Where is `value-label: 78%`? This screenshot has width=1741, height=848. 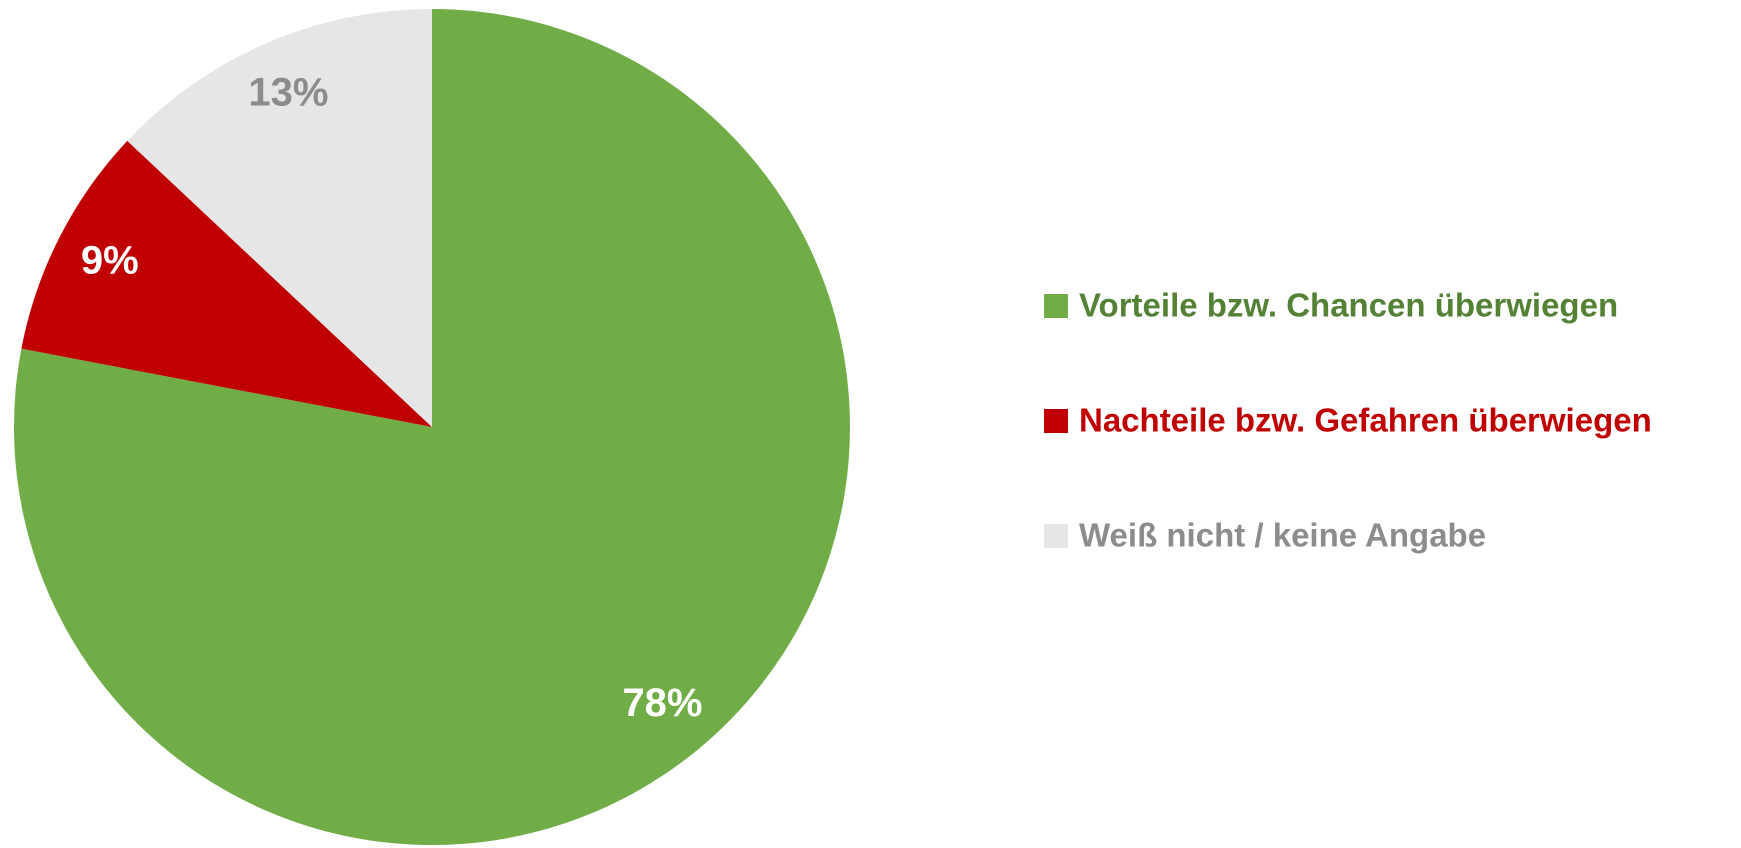
value-label: 78% is located at coordinates (662, 703).